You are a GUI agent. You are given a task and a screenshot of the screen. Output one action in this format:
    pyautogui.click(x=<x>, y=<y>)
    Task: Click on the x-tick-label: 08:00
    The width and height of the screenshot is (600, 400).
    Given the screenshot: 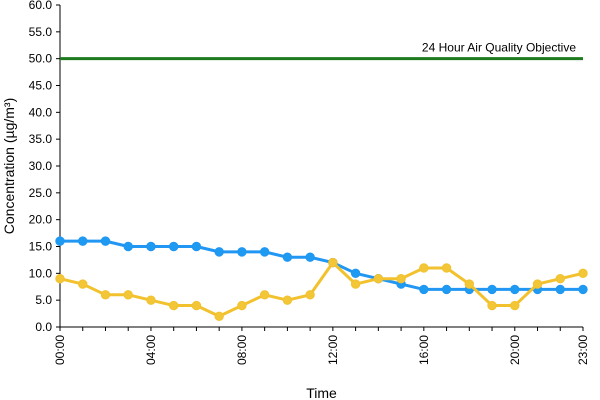 What is the action you would take?
    pyautogui.click(x=242, y=350)
    